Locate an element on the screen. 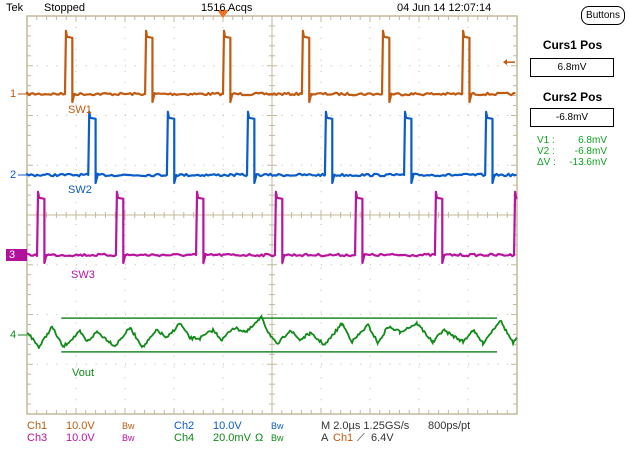 The width and height of the screenshot is (629, 456). trace-label-vout: Vout is located at coordinates (83, 373).